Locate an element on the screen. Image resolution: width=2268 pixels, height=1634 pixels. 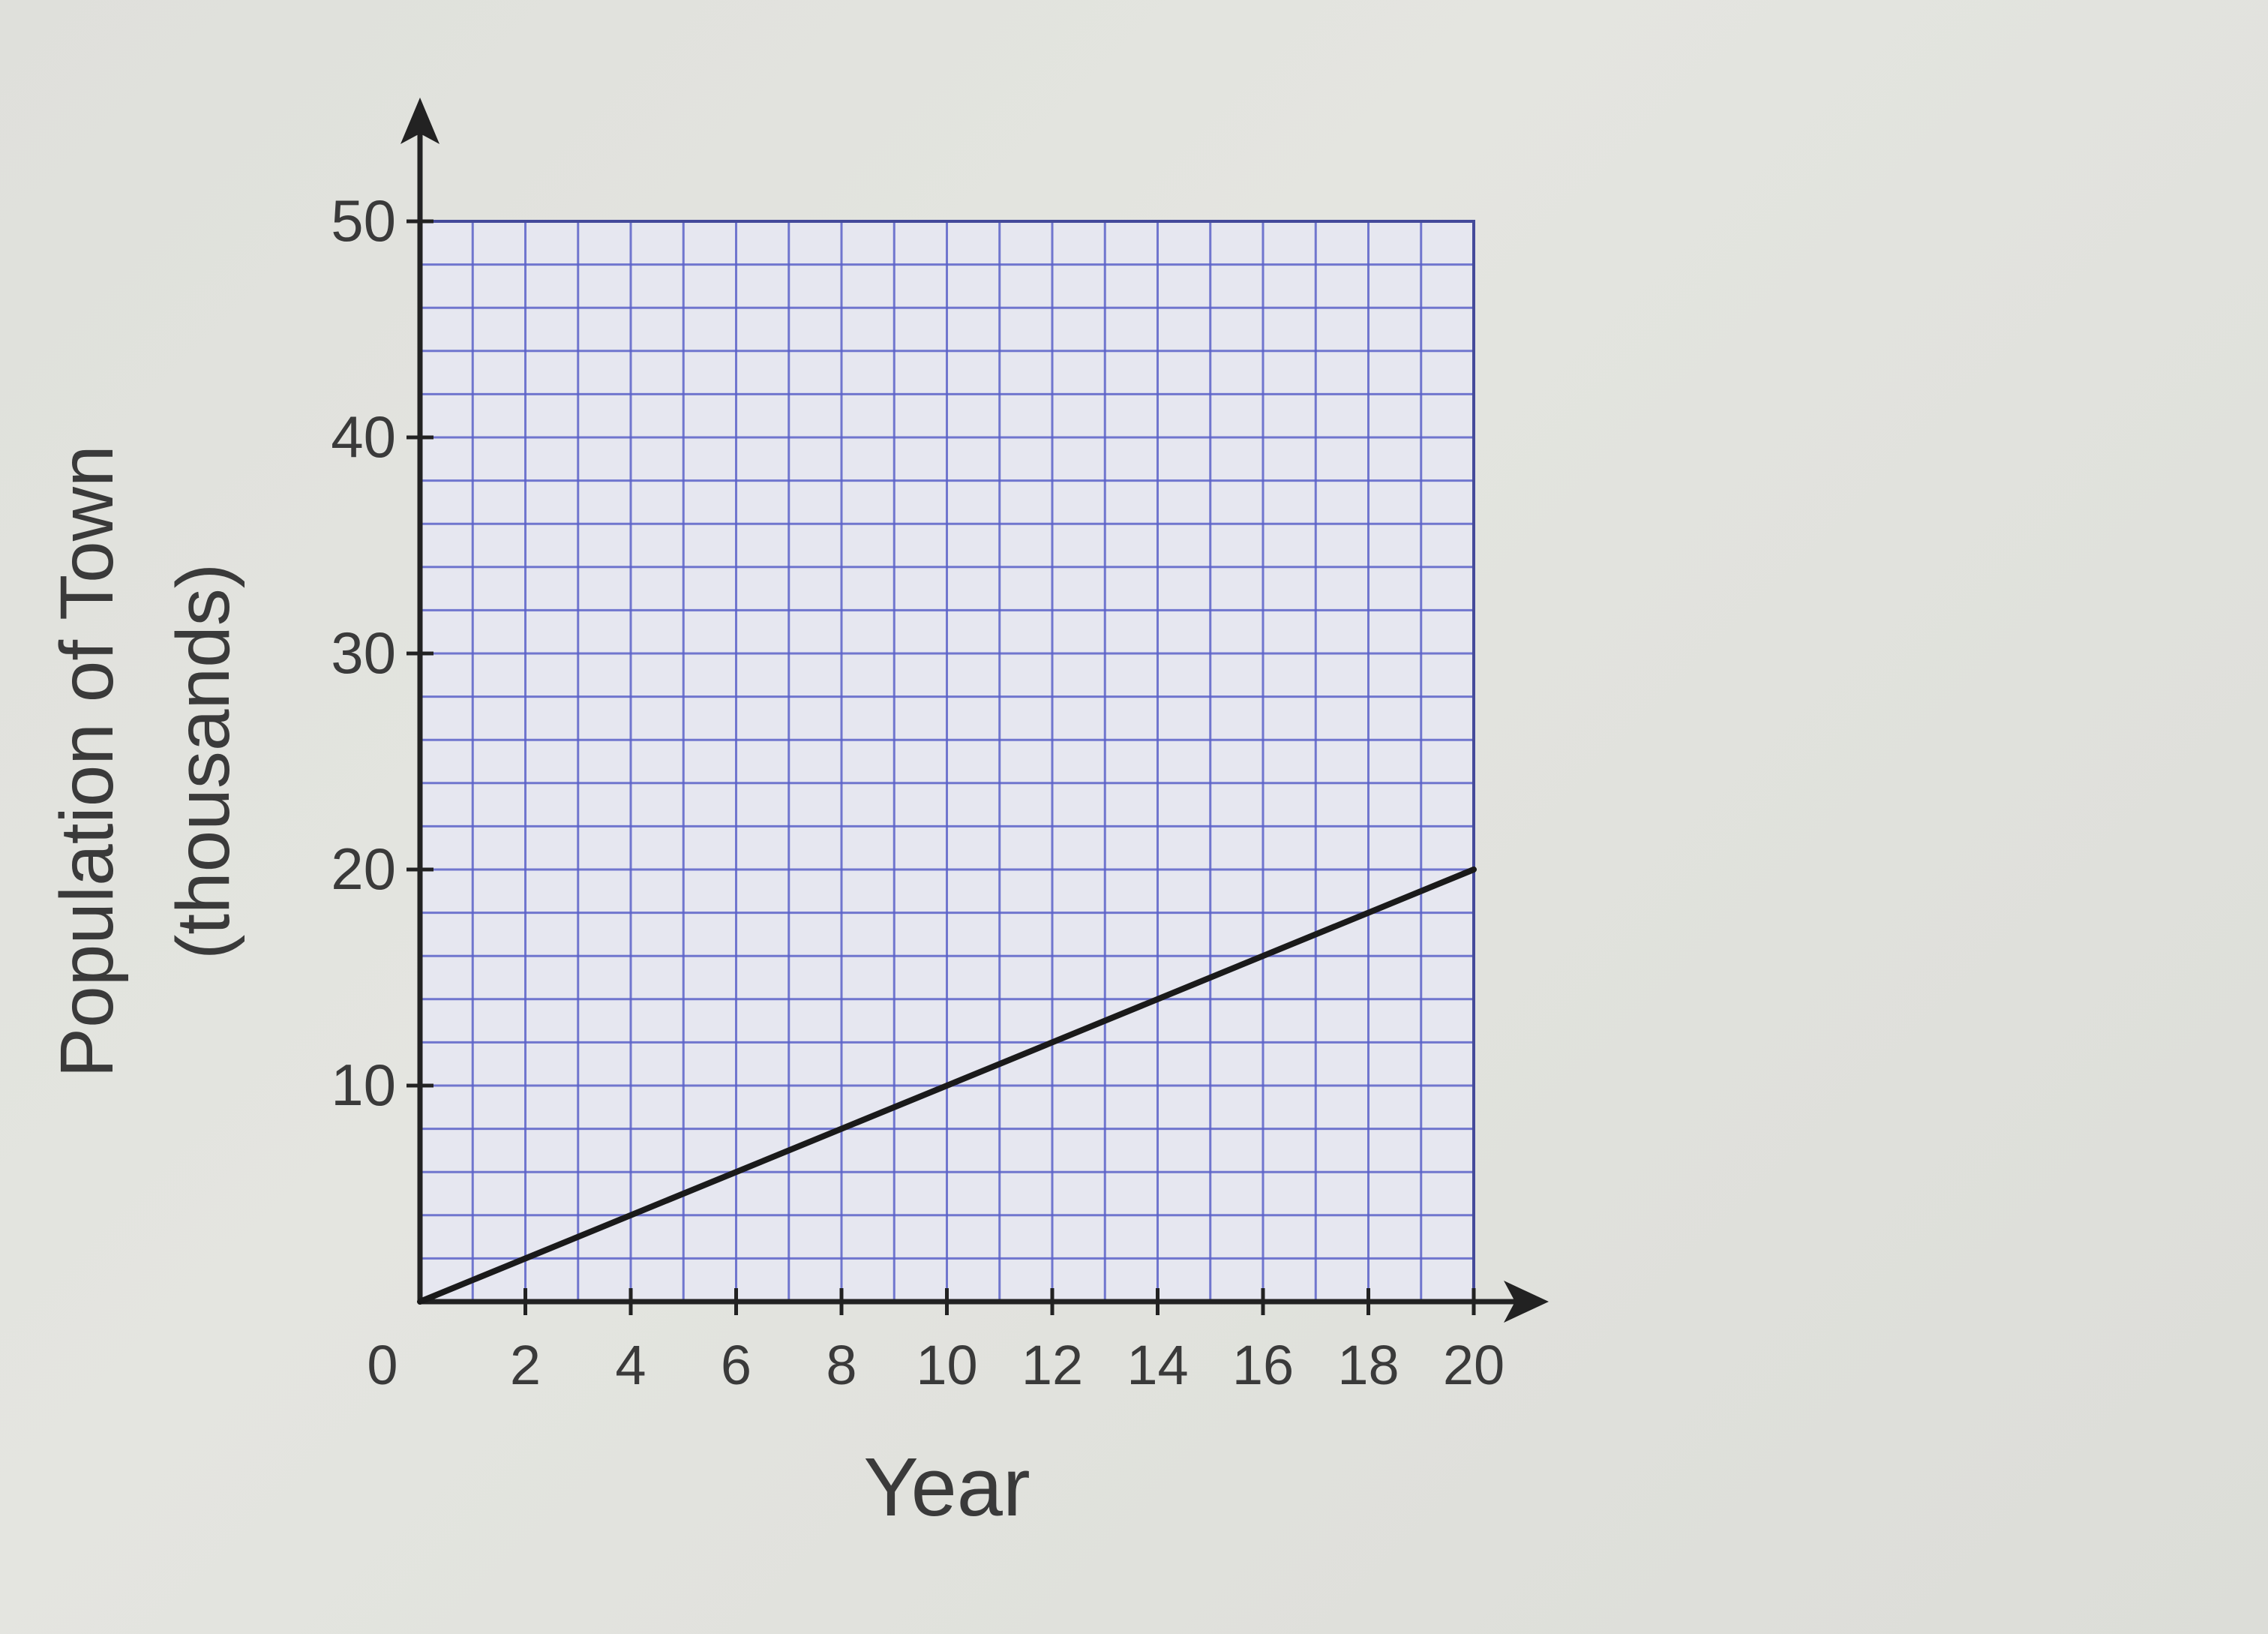
x-tick-label: 6 is located at coordinates (736, 1365).